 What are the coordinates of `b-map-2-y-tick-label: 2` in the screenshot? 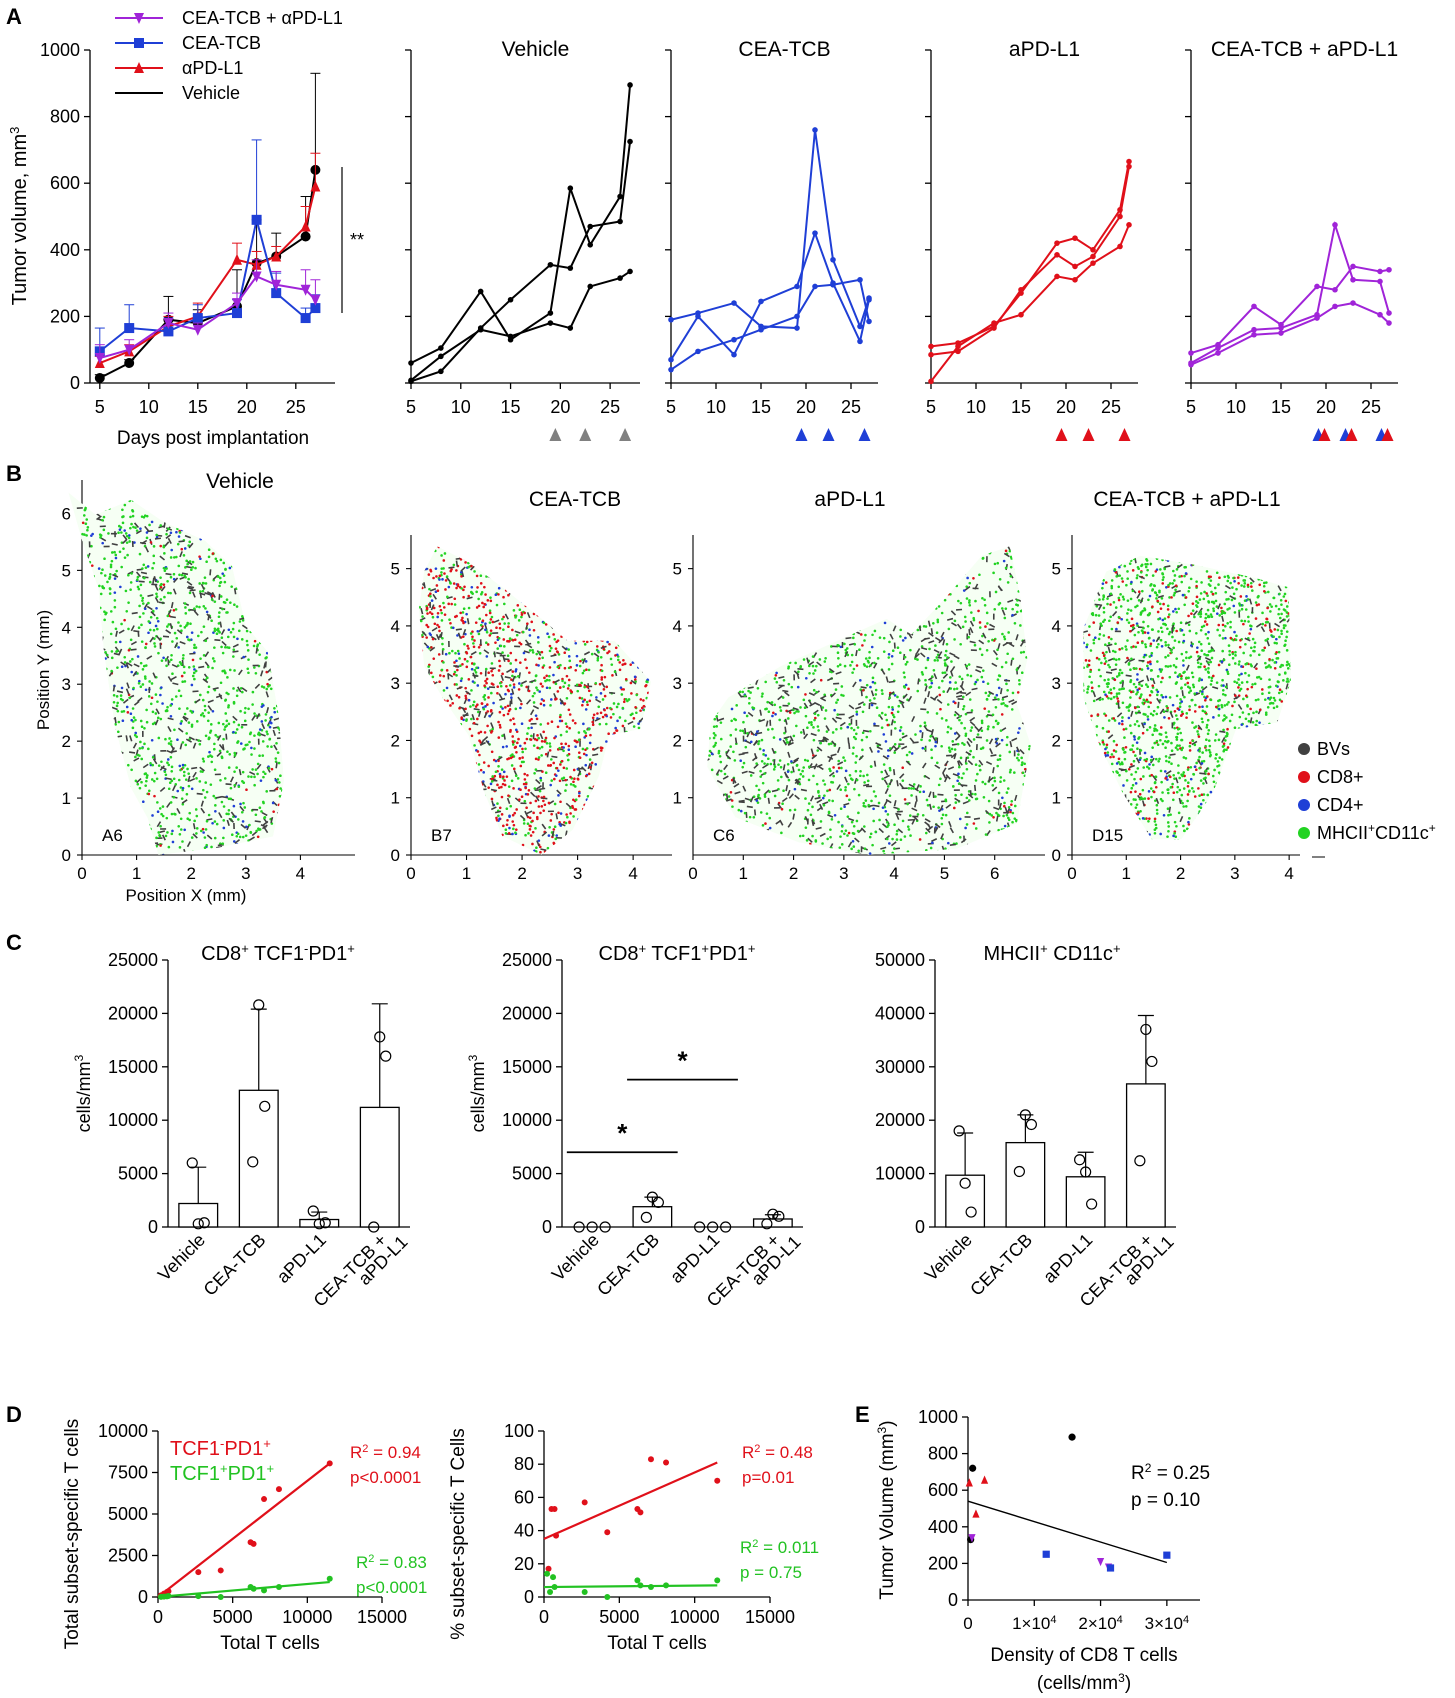 It's located at (395, 740).